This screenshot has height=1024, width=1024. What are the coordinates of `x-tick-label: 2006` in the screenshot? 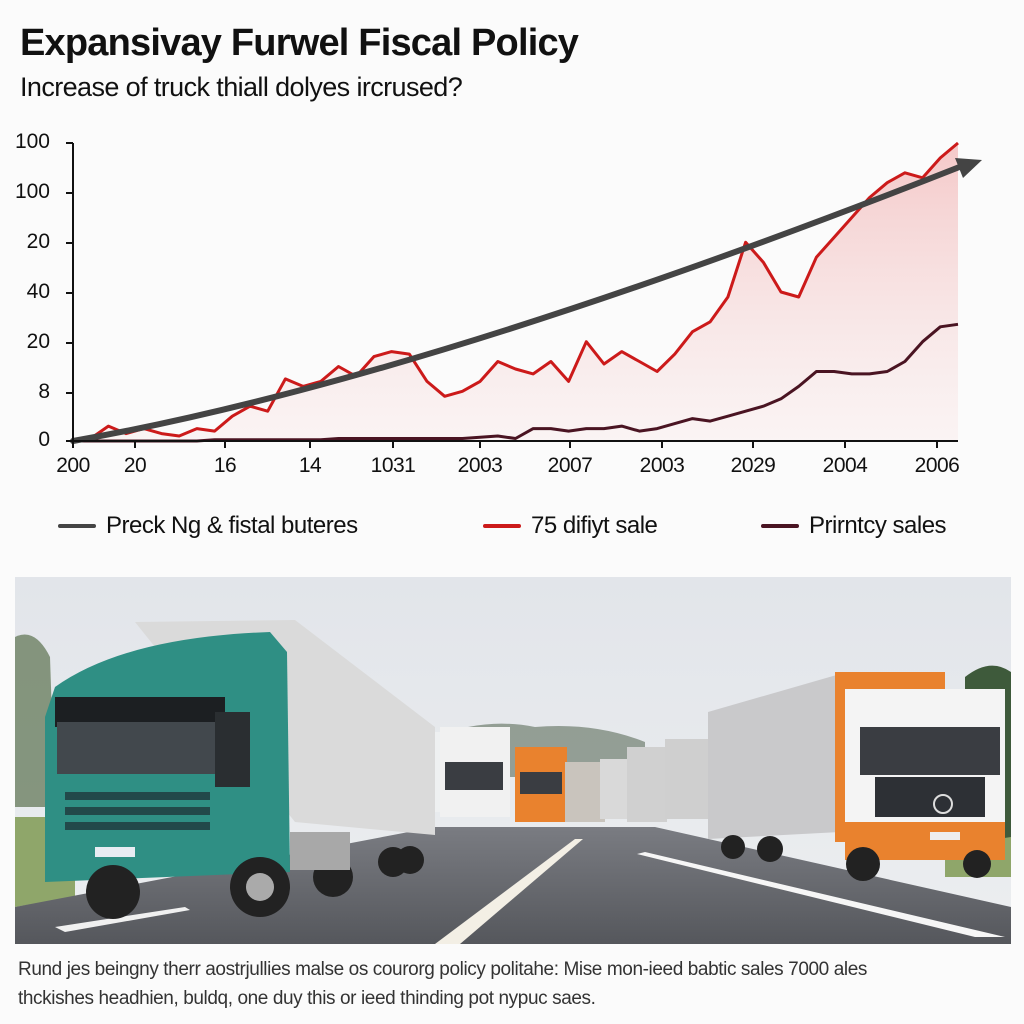 It's located at (937, 465).